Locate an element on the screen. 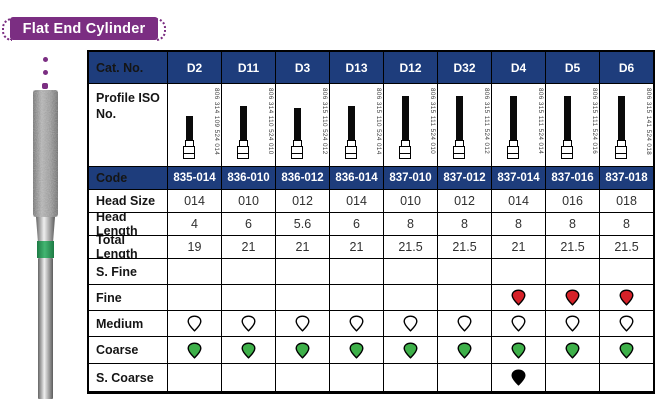  iso-number: 806 315 110 524 012 is located at coordinates (324, 121).